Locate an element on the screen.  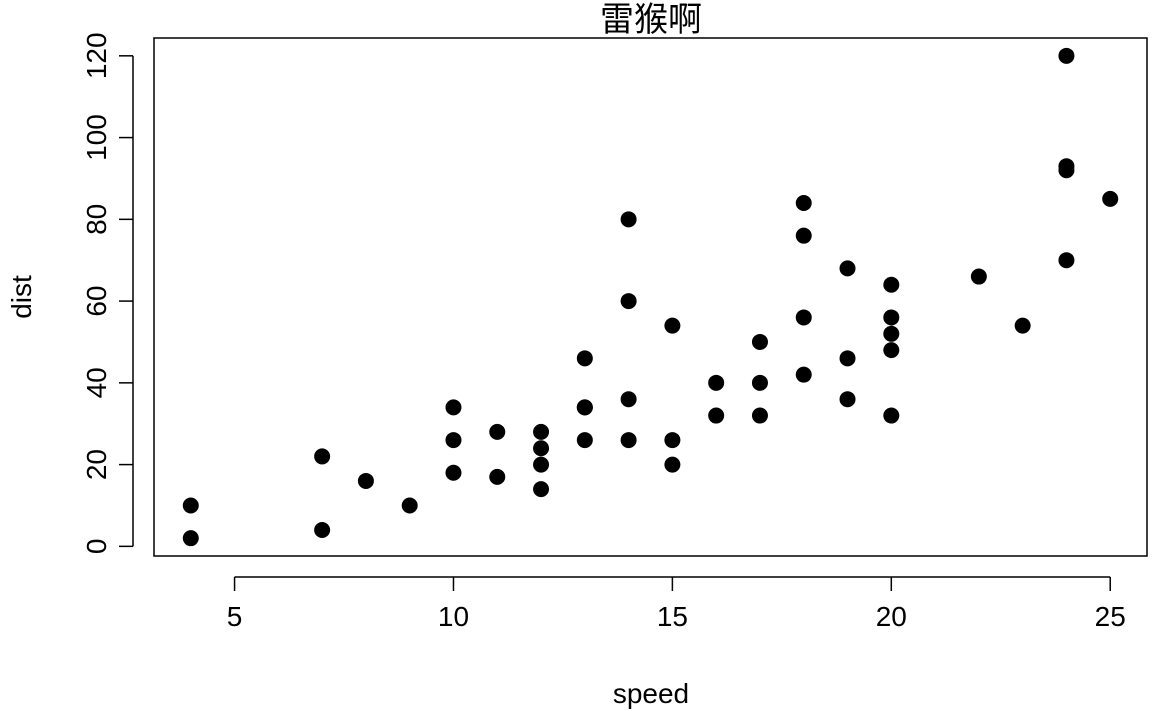
y-tick-label: 120 is located at coordinates (96, 55).